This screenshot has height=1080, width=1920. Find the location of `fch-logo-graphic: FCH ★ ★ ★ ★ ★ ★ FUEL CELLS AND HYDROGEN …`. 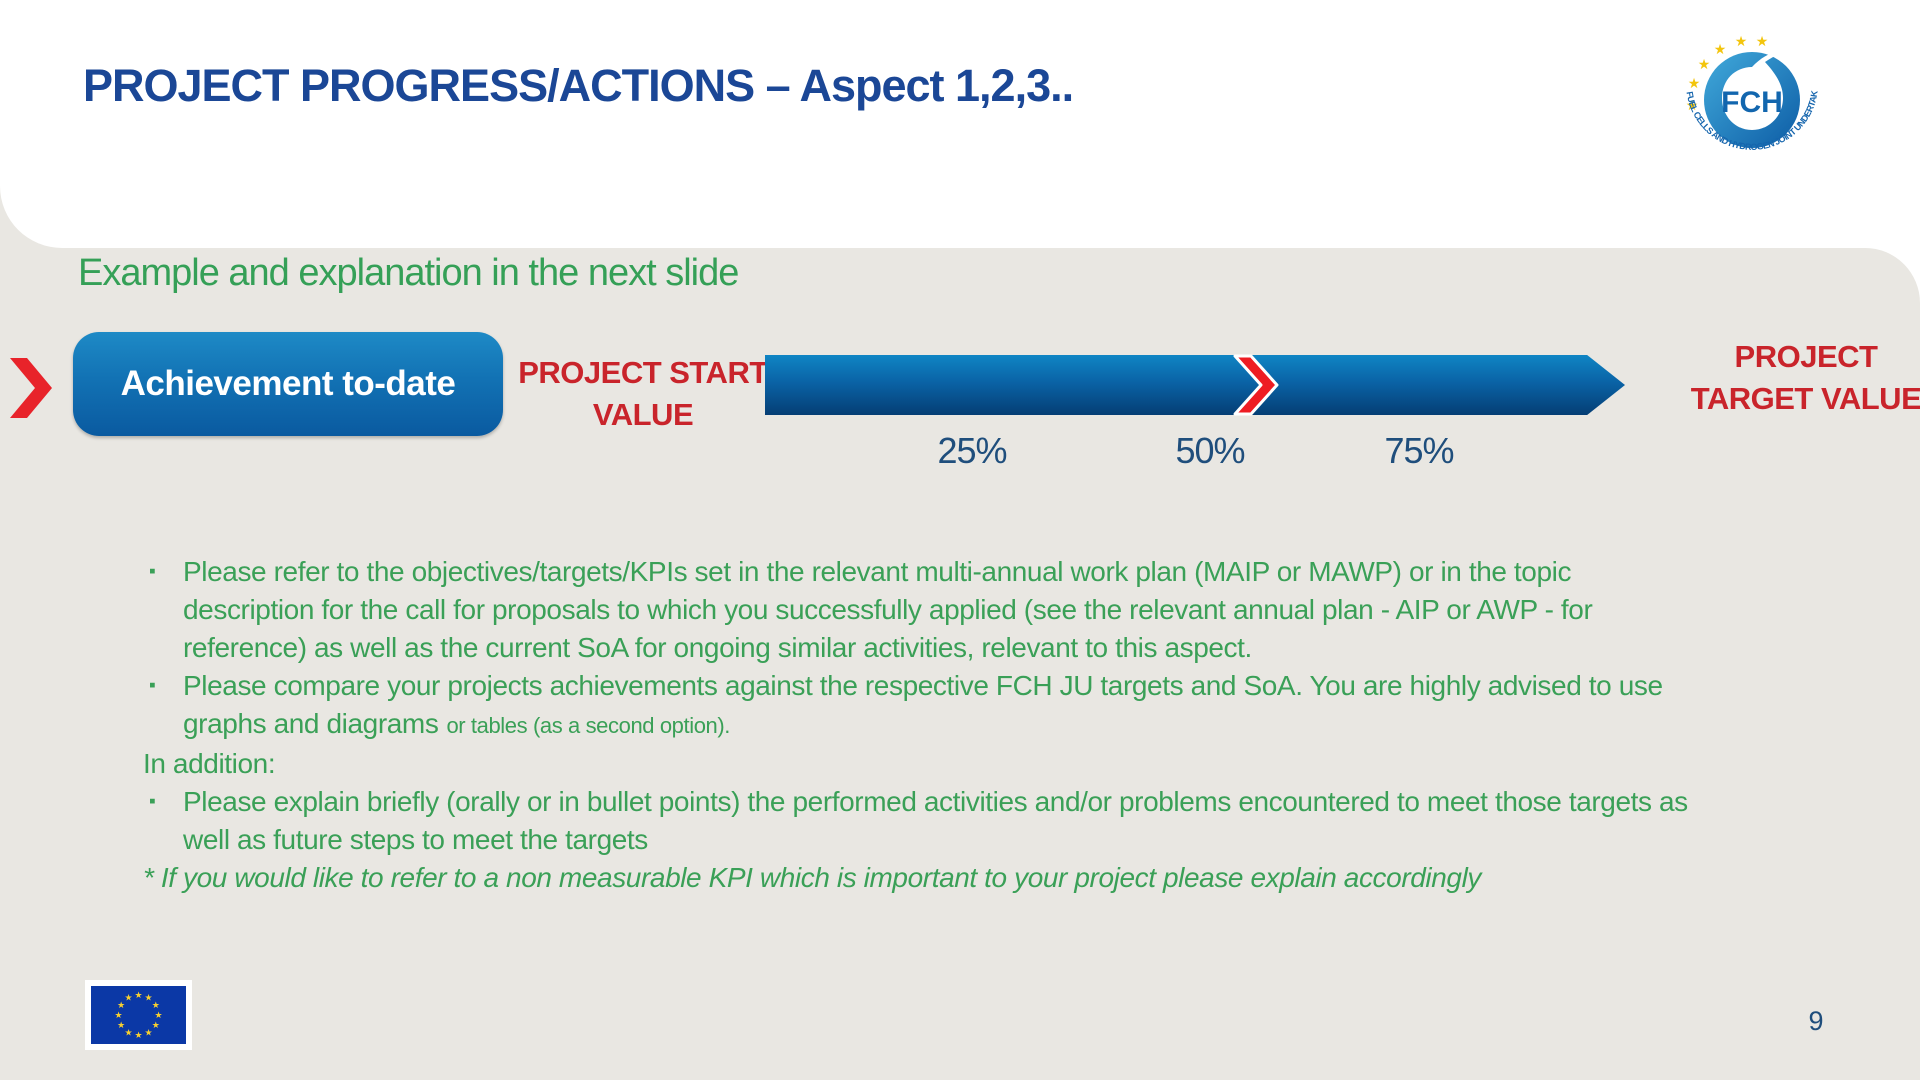

fch-logo-graphic: FCH ★ ★ ★ ★ ★ ★ FUEL CELLS AND HYDROGEN … is located at coordinates (1738, 78).